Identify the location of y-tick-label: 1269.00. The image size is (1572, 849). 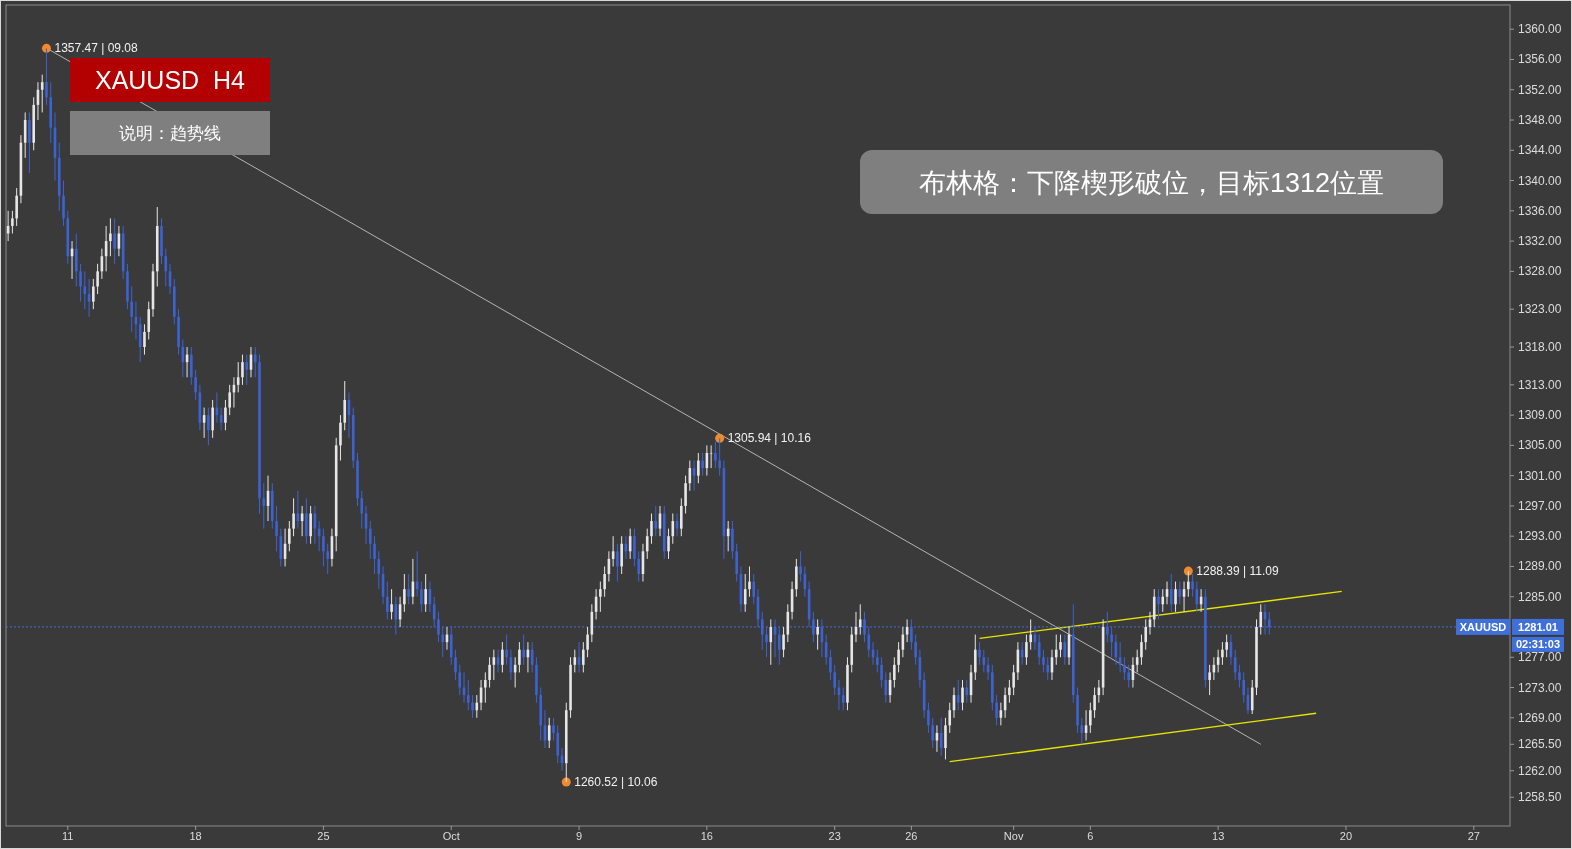
(1540, 717).